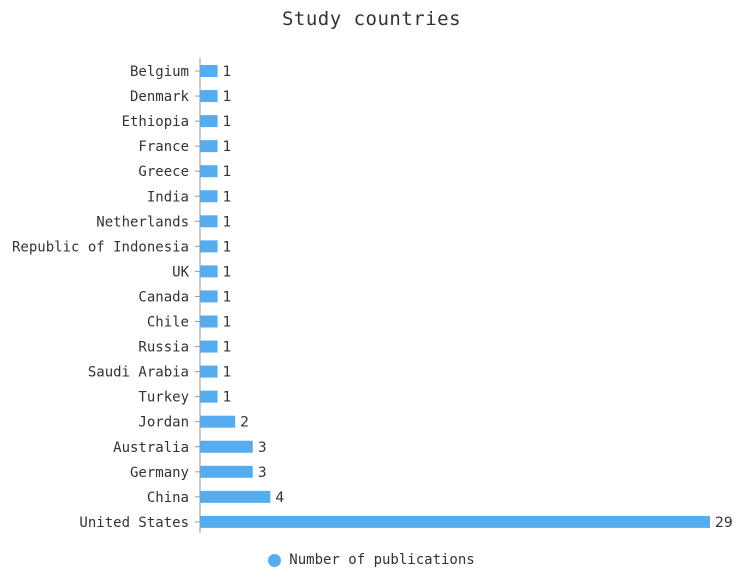 This screenshot has width=743, height=582. Describe the element at coordinates (159, 473) in the screenshot. I see `category-label: Germany` at that location.